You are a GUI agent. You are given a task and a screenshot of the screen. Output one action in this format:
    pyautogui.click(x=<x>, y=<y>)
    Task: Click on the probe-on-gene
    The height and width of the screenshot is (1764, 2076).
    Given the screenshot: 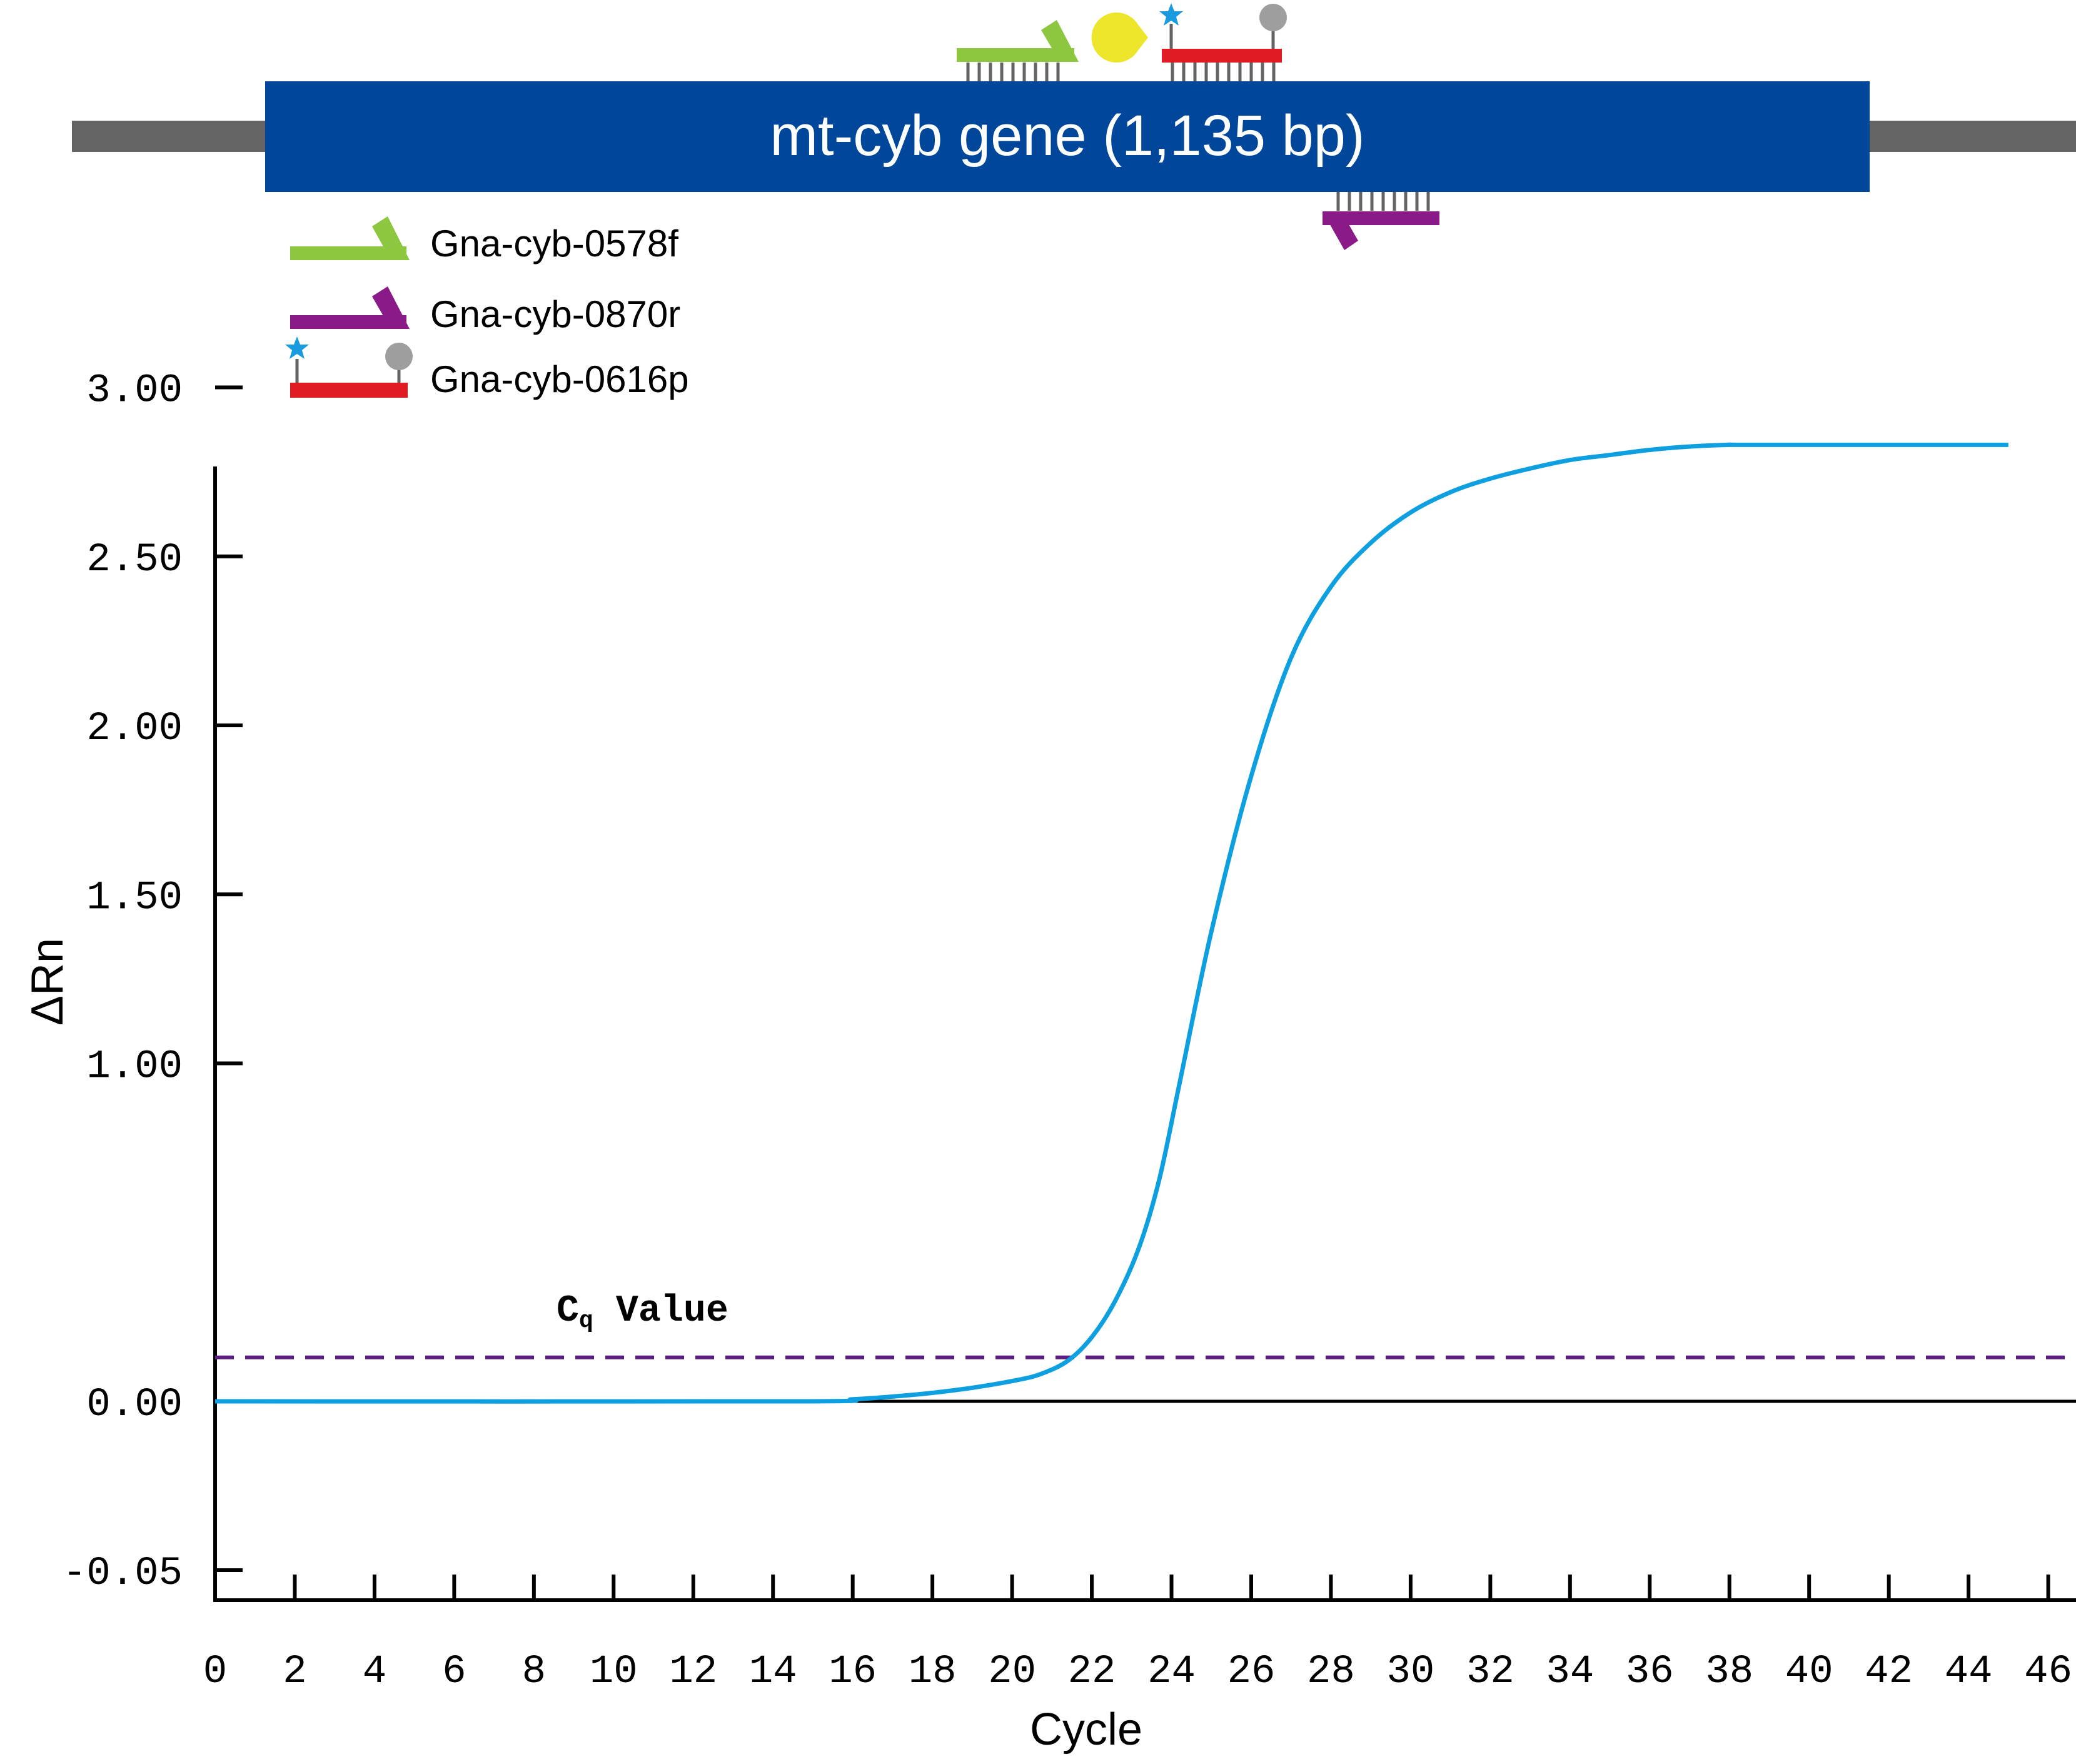 What is the action you would take?
    pyautogui.click(x=1223, y=42)
    